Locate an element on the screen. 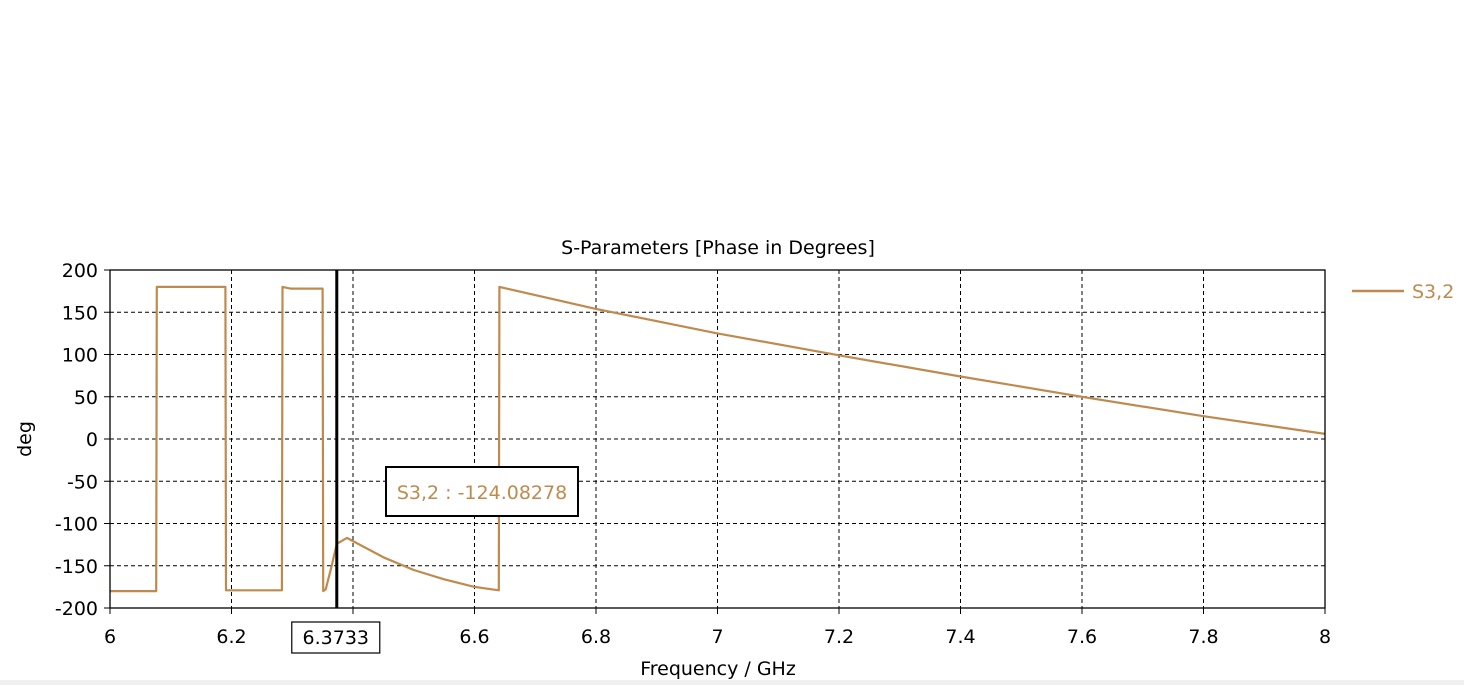 The image size is (1464, 689). x-tick-label: 6.6 is located at coordinates (474, 637).